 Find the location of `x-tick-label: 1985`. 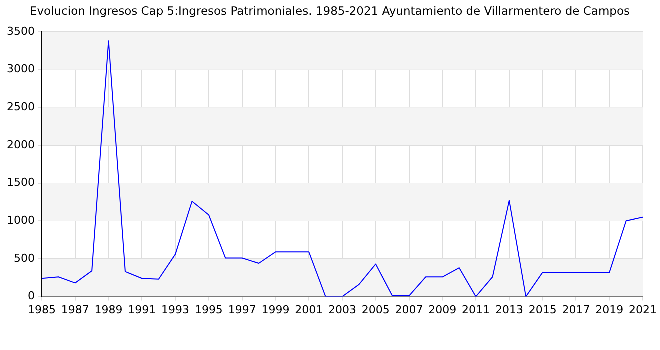

x-tick-label: 1985 is located at coordinates (42, 309).